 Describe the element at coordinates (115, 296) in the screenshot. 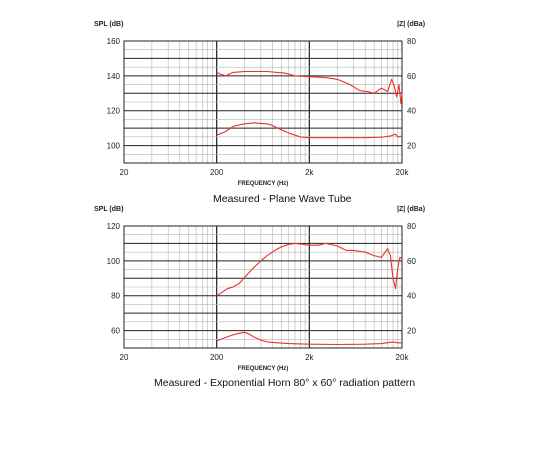

I see `y-left-tick-label-80: 80` at that location.